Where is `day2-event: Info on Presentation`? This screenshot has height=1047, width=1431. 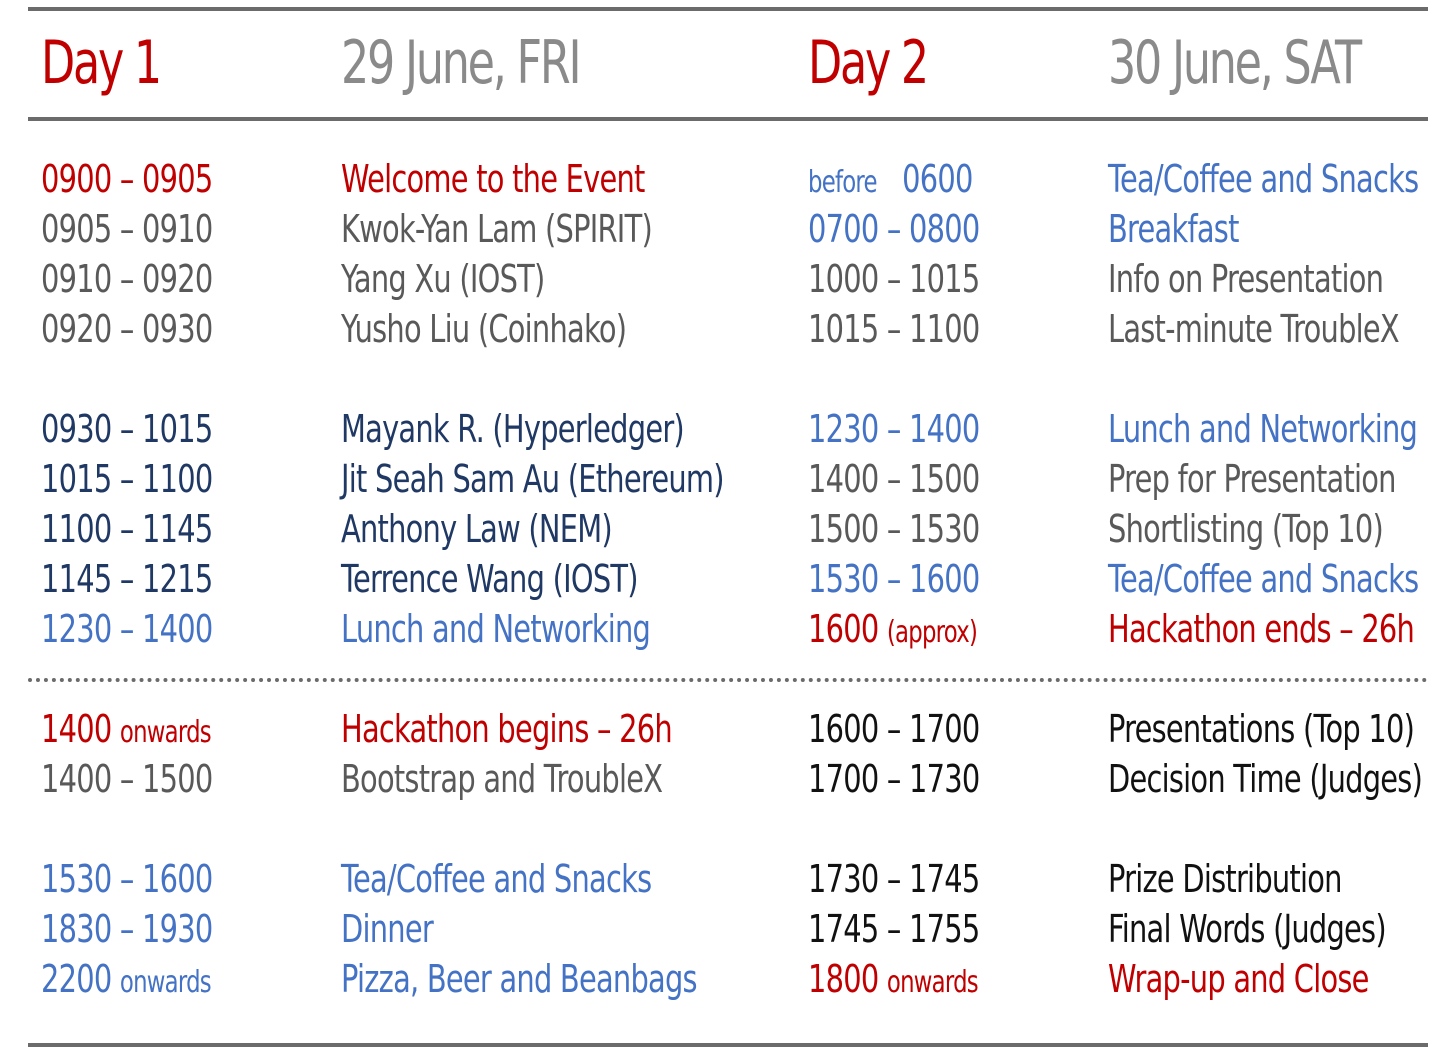 day2-event: Info on Presentation is located at coordinates (1246, 279).